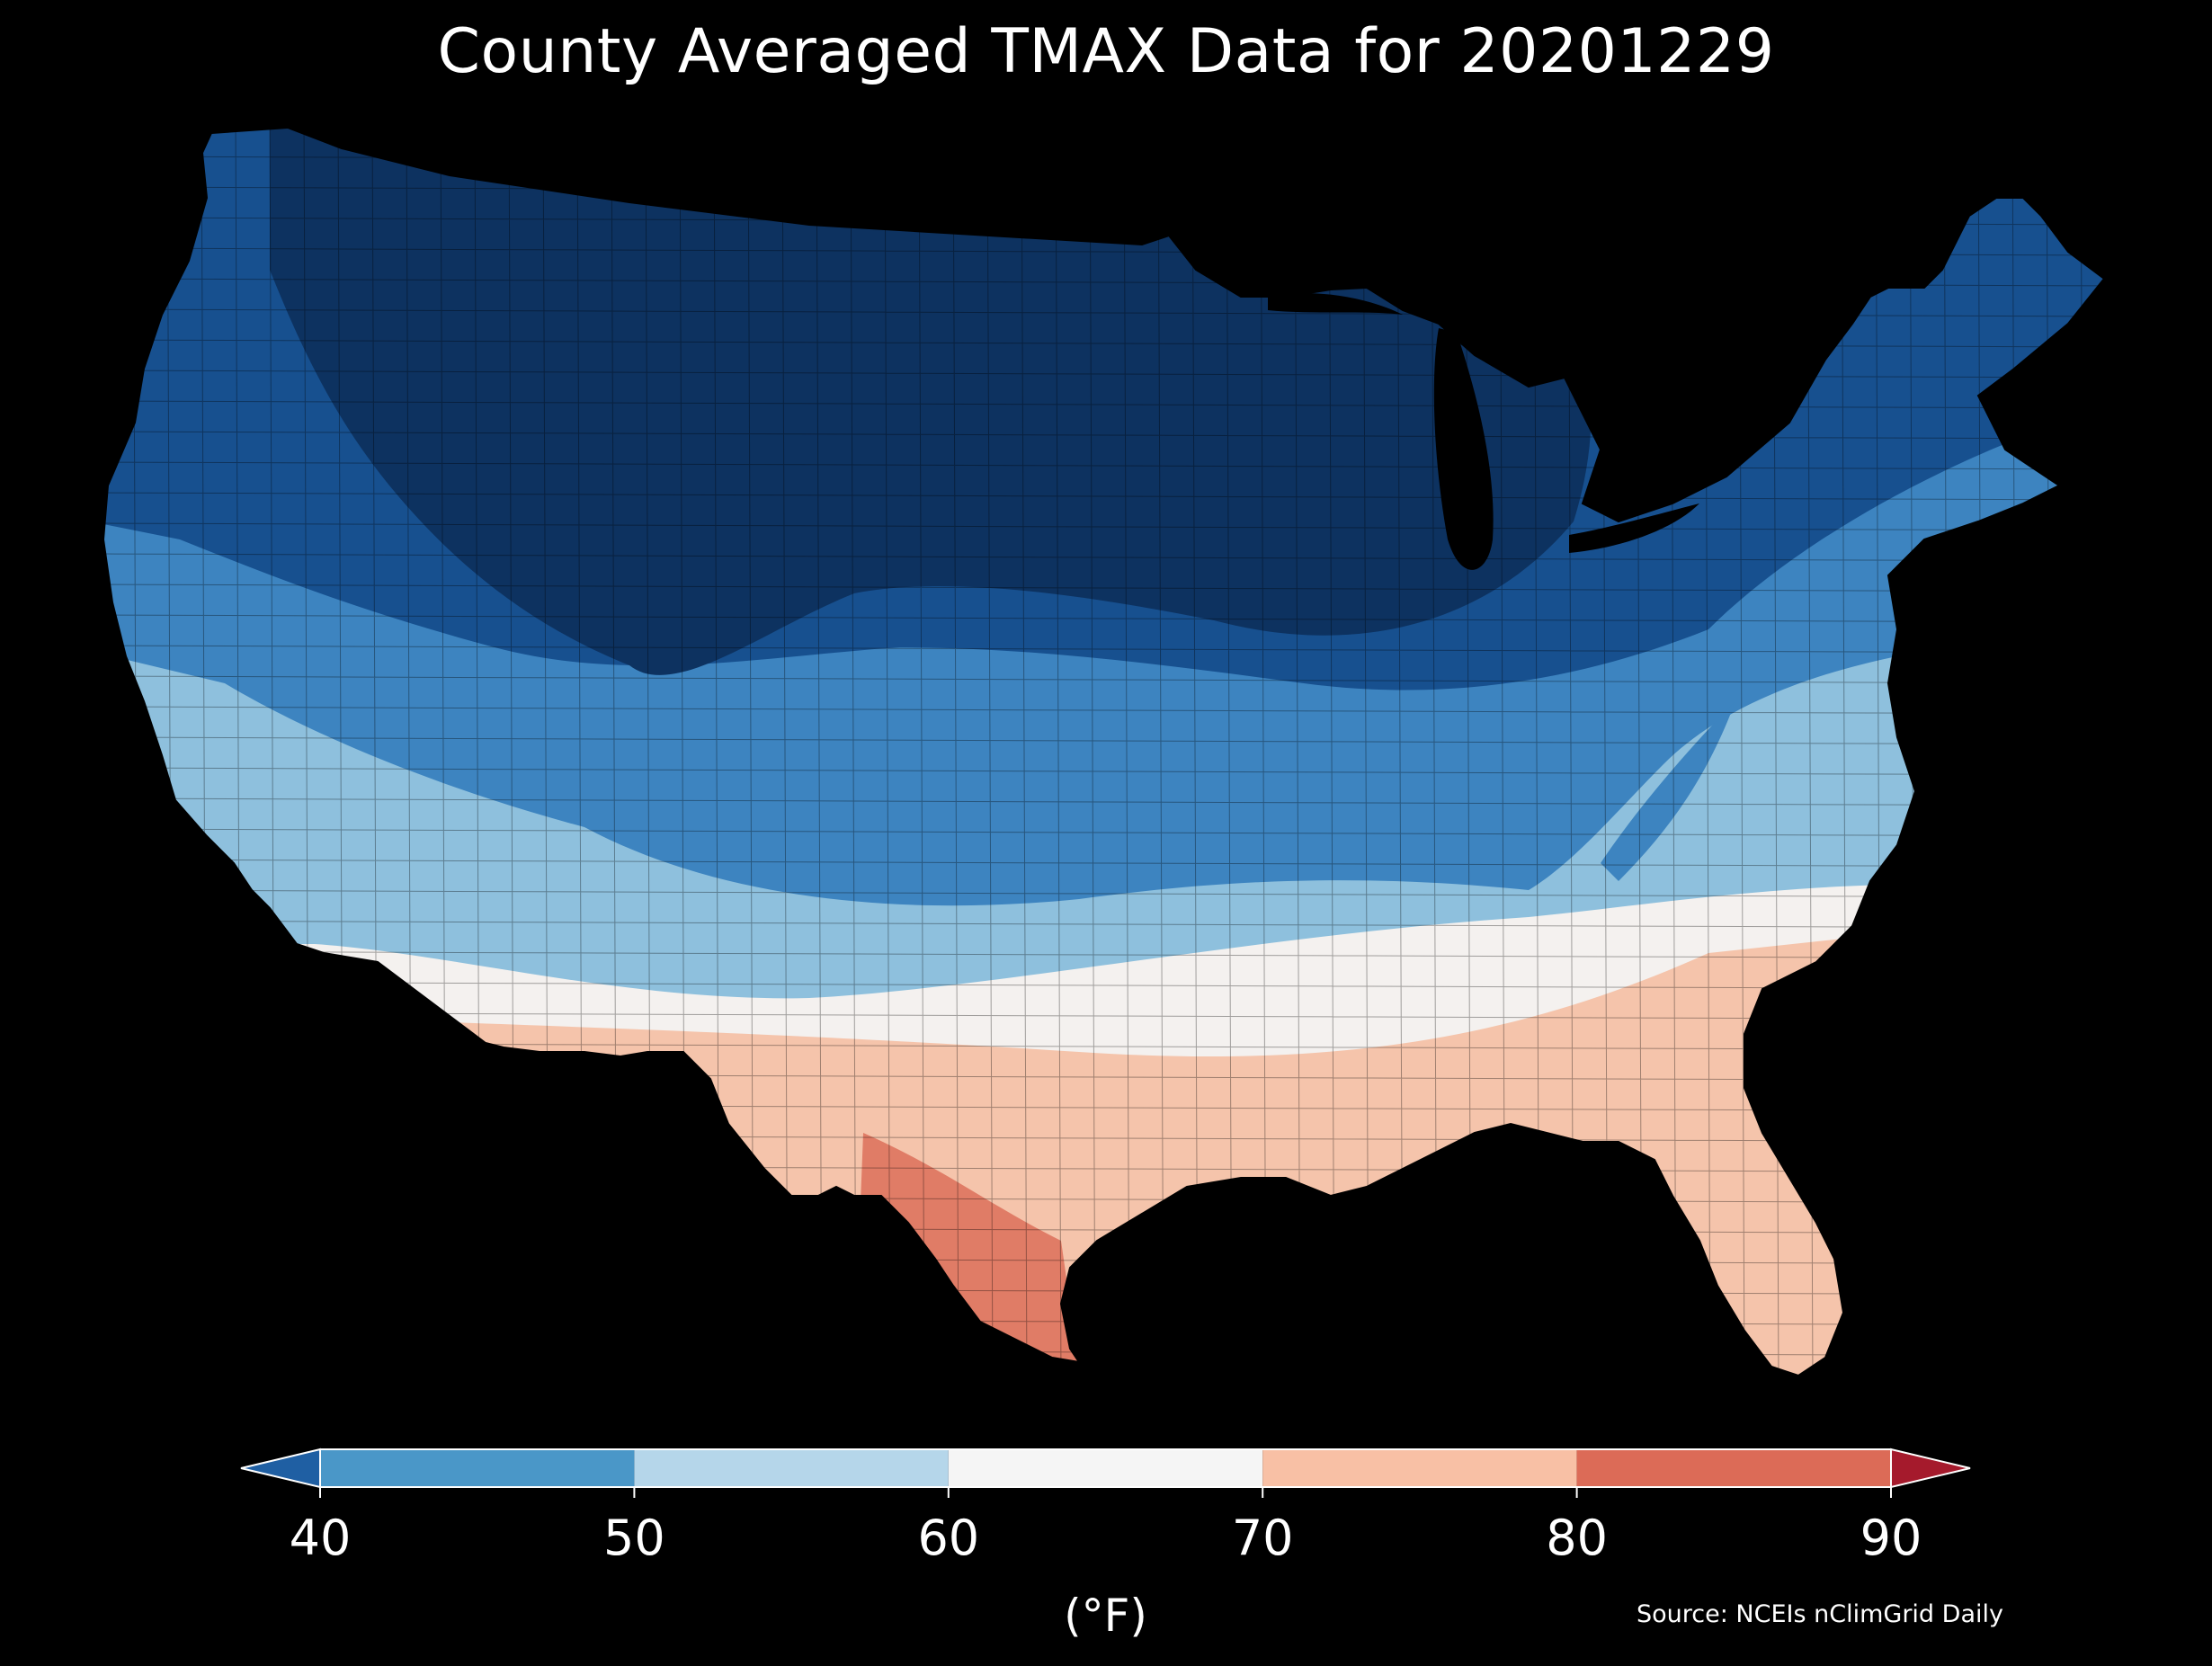  Describe the element at coordinates (1106, 51) in the screenshot. I see `page-title: County Averaged TMAX Data for 20201229` at that location.